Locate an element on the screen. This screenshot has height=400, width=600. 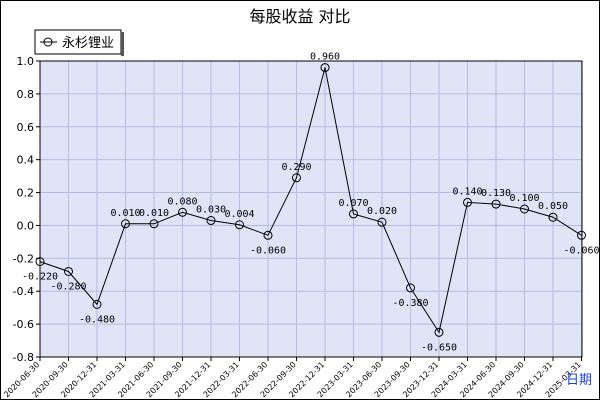
data-label: 0.100 is located at coordinates (524, 198).